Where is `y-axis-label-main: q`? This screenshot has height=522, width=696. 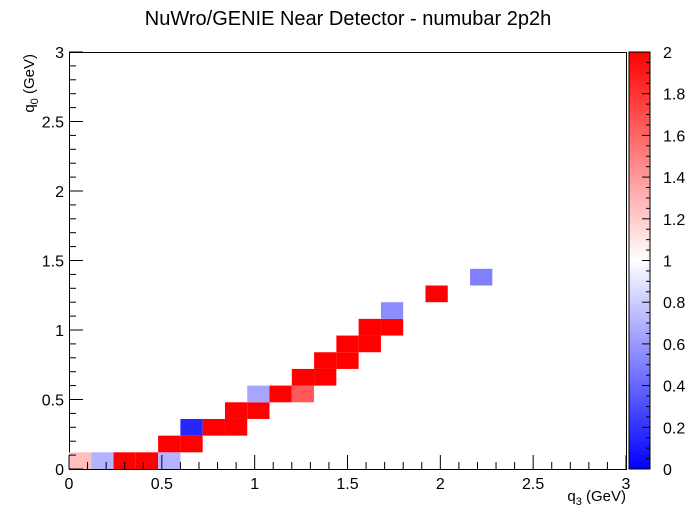 y-axis-label-main: q is located at coordinates (29, 108).